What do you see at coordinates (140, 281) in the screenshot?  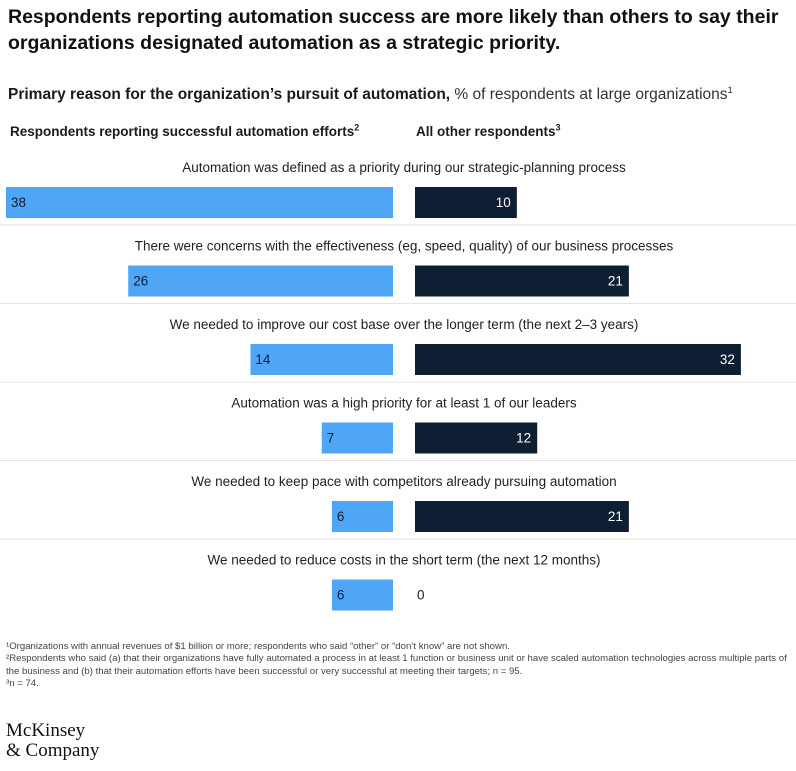 I see `value-label-successful: 26` at bounding box center [140, 281].